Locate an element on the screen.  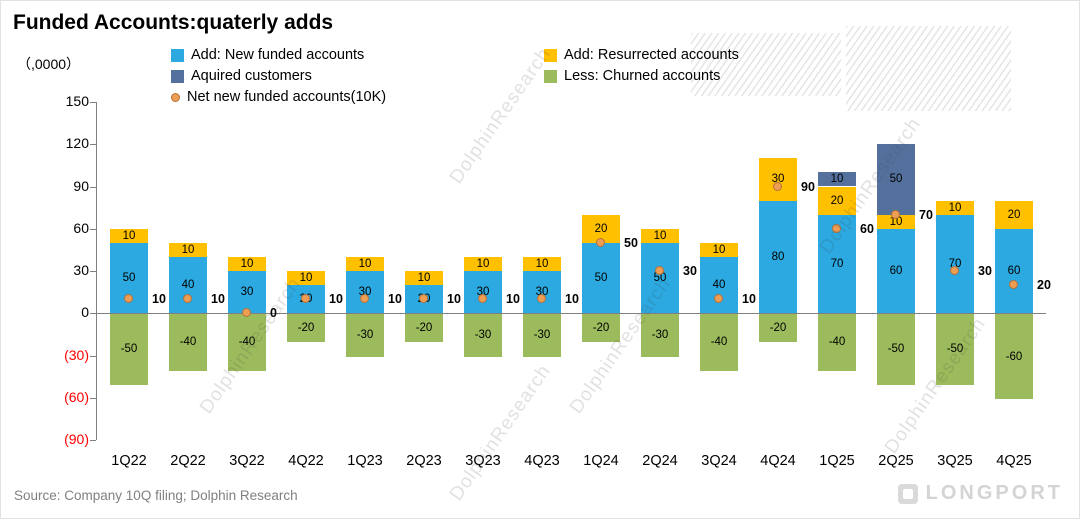
bar-value-label: 70 is located at coordinates (837, 263).